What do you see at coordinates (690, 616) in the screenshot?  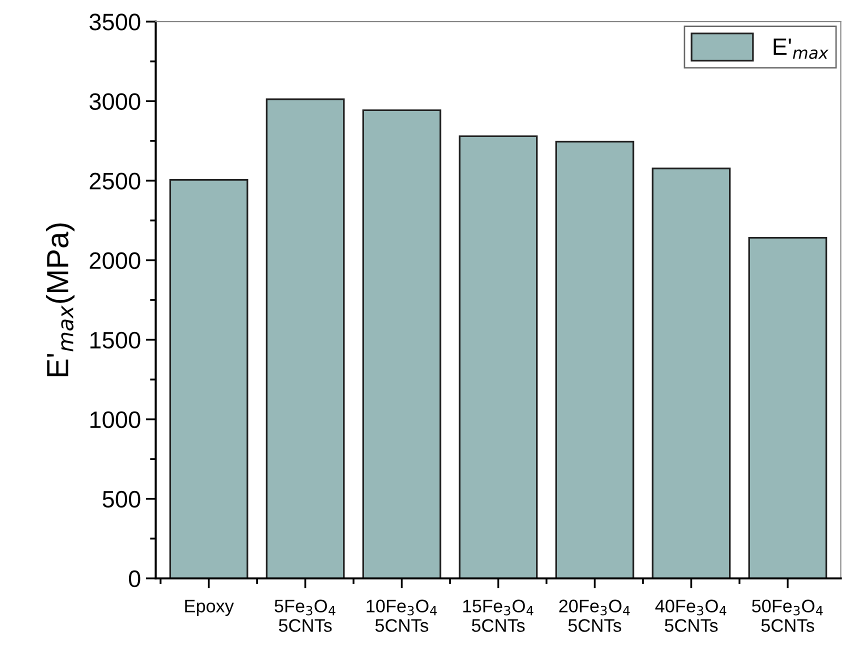 I see `x-tick-label: 40Fe$_{3}$O$_{4}$ 5CNTs` at bounding box center [690, 616].